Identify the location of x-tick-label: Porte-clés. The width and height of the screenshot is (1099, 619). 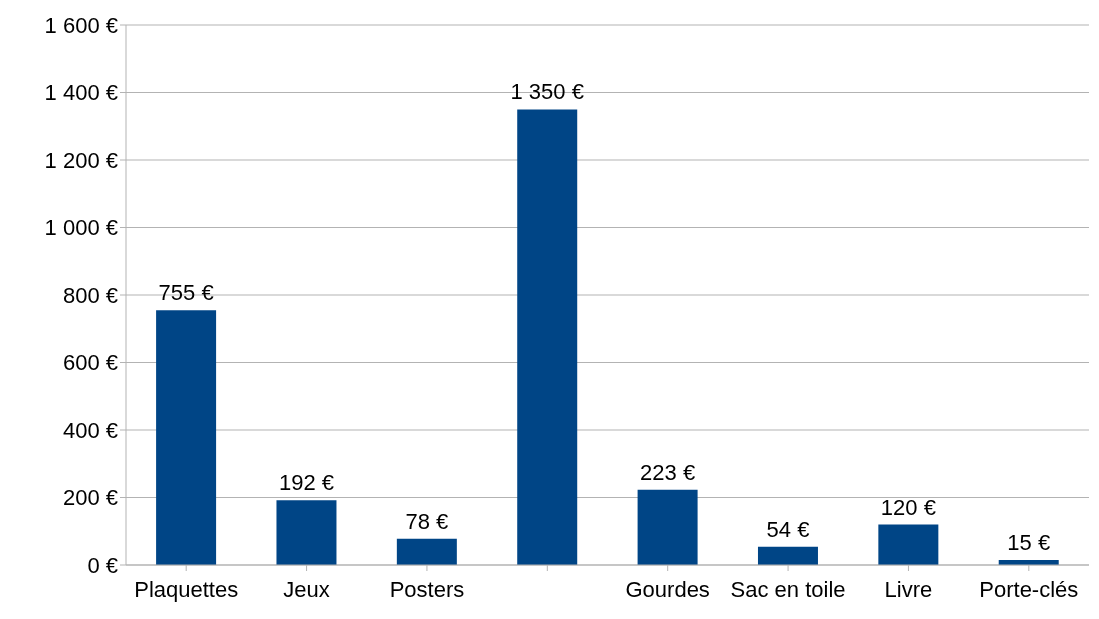
(1029, 589).